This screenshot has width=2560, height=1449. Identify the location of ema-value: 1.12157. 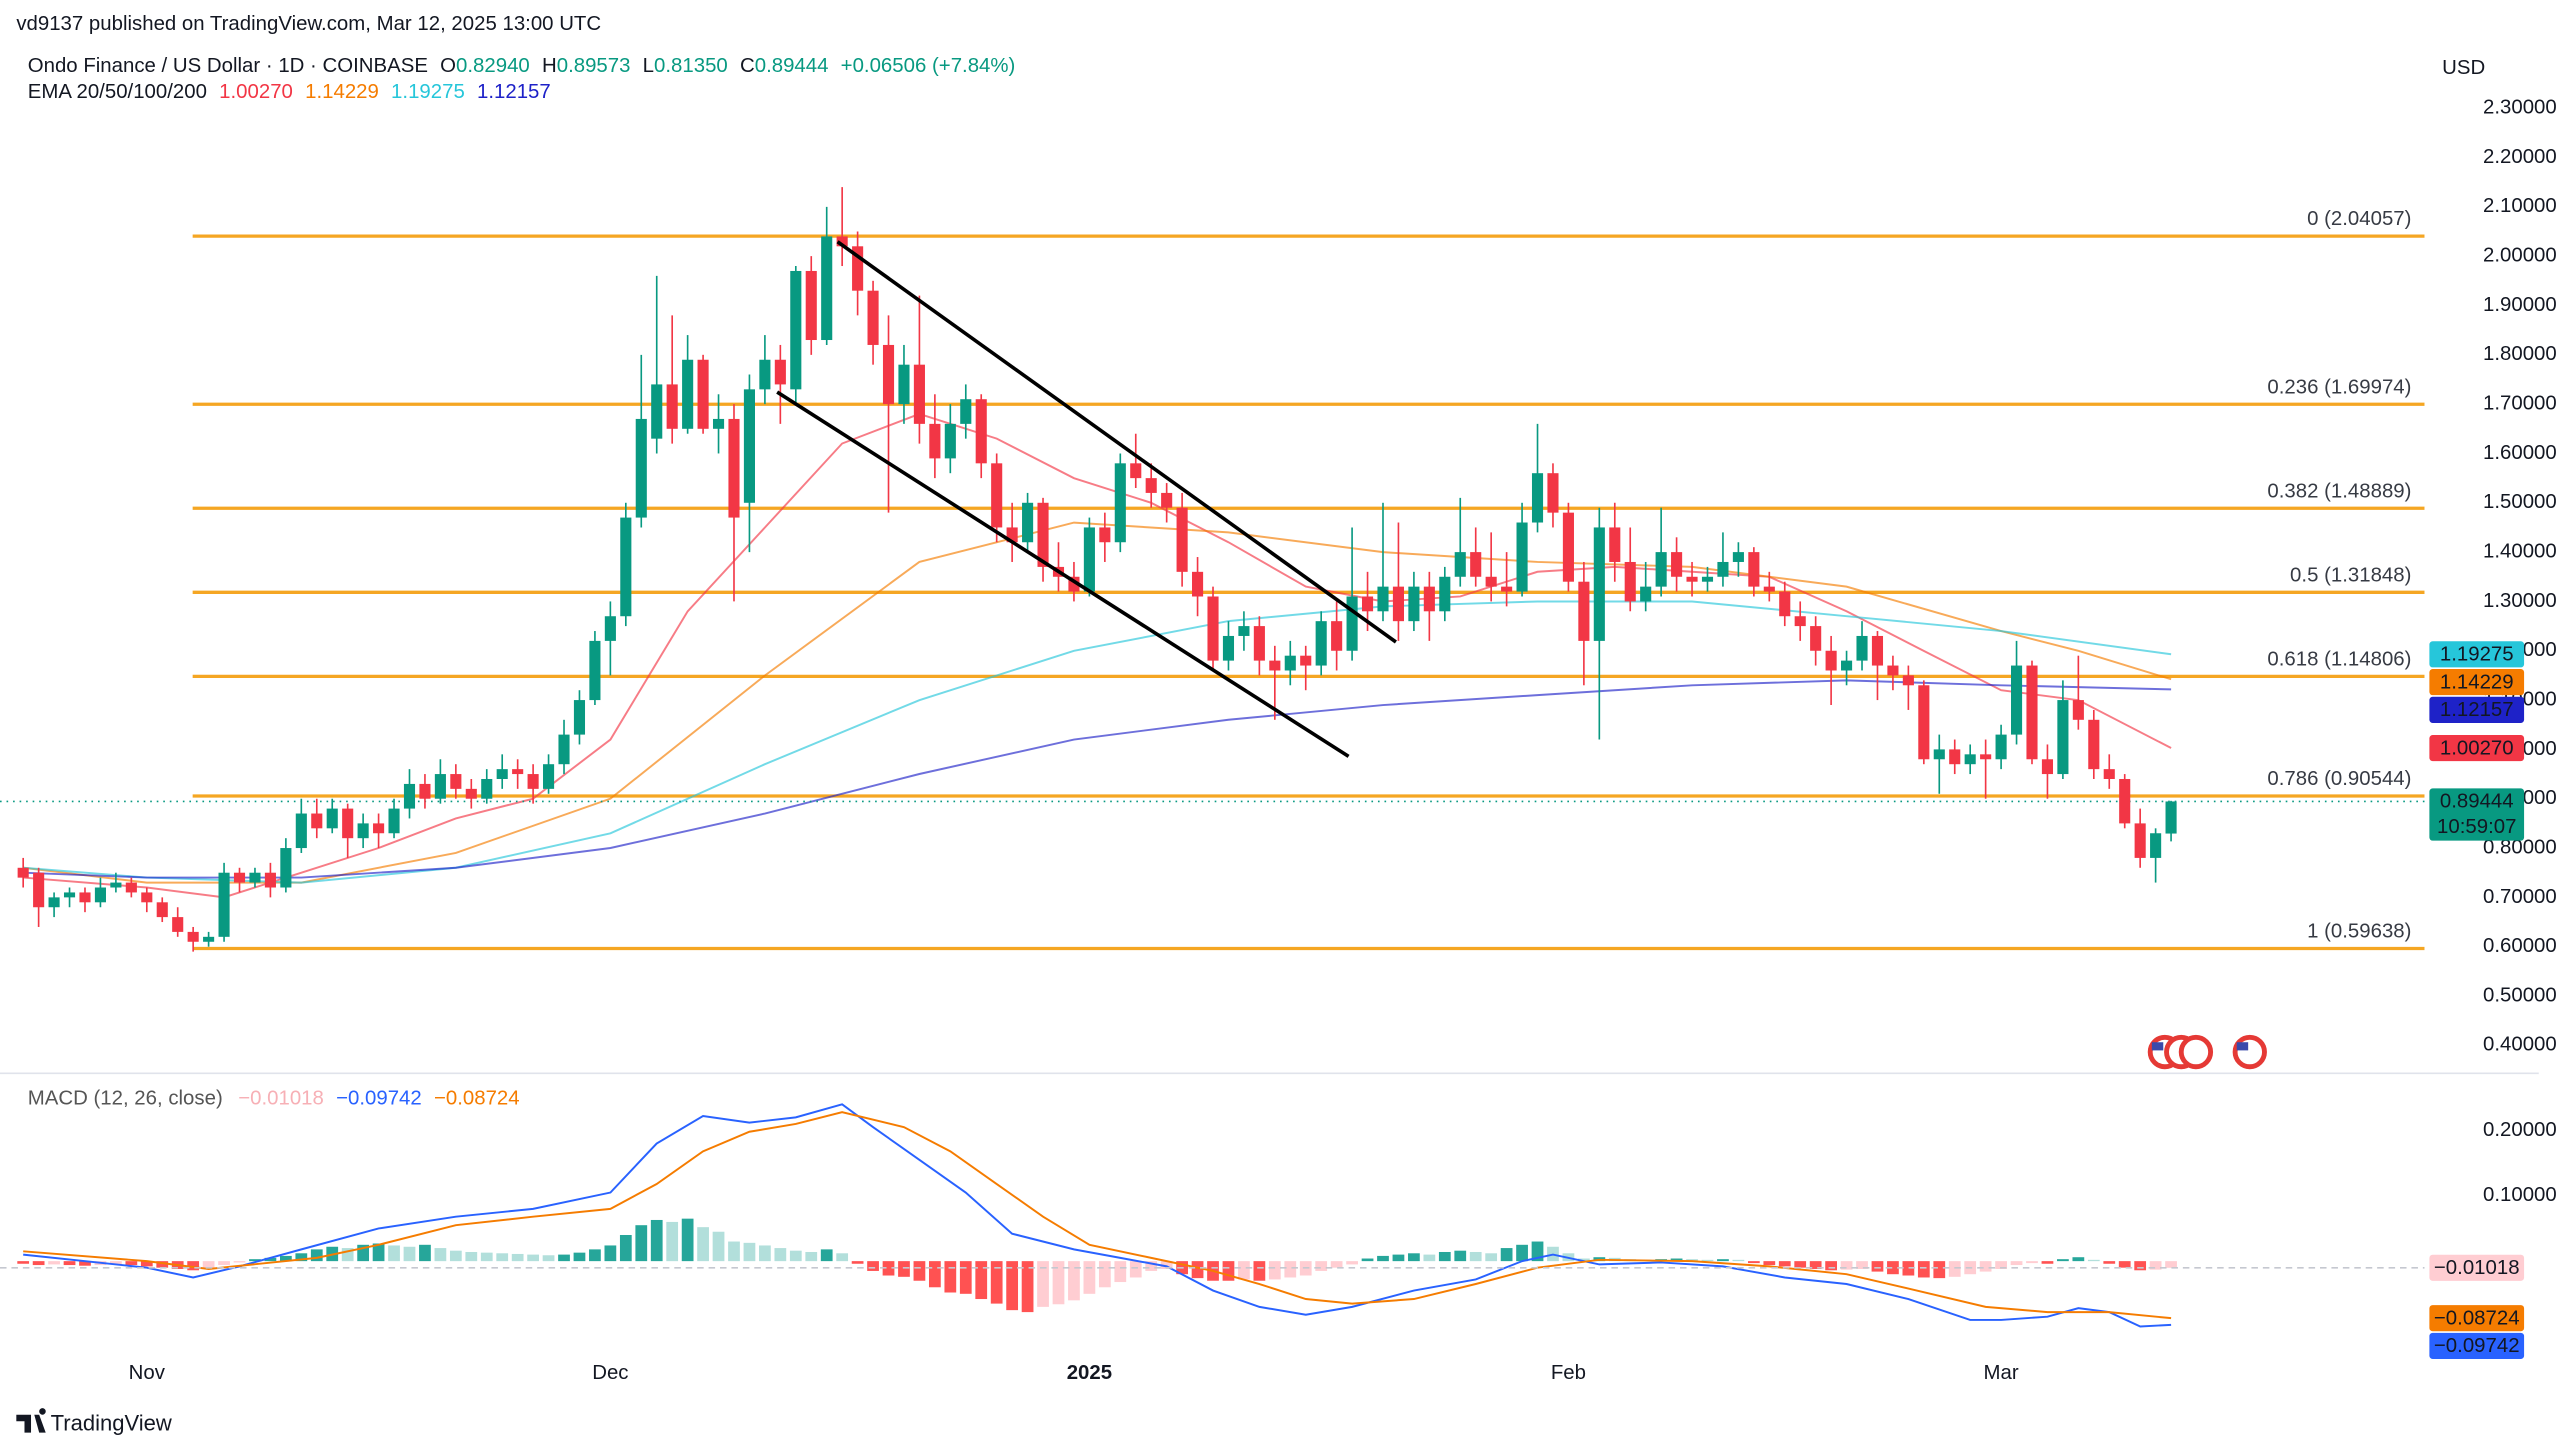
(514, 93).